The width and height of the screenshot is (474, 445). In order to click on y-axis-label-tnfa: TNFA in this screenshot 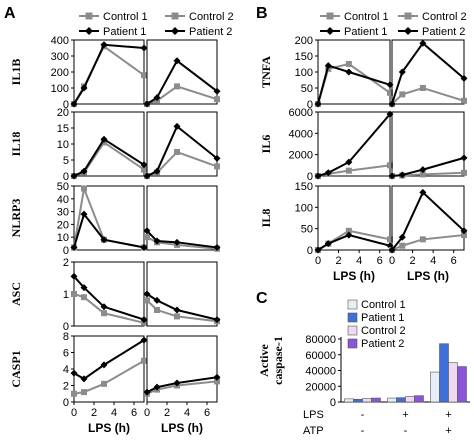, I will do `click(266, 72)`.